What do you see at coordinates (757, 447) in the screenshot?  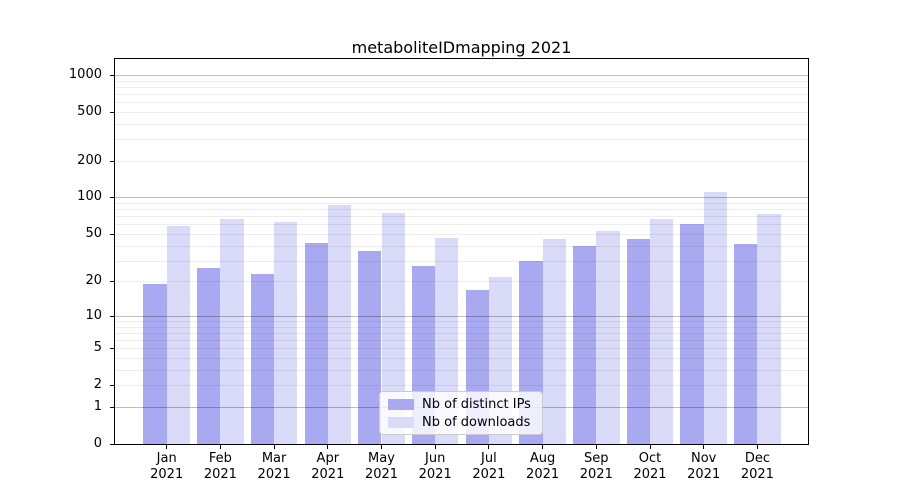 I see `x-tick-dec` at bounding box center [757, 447].